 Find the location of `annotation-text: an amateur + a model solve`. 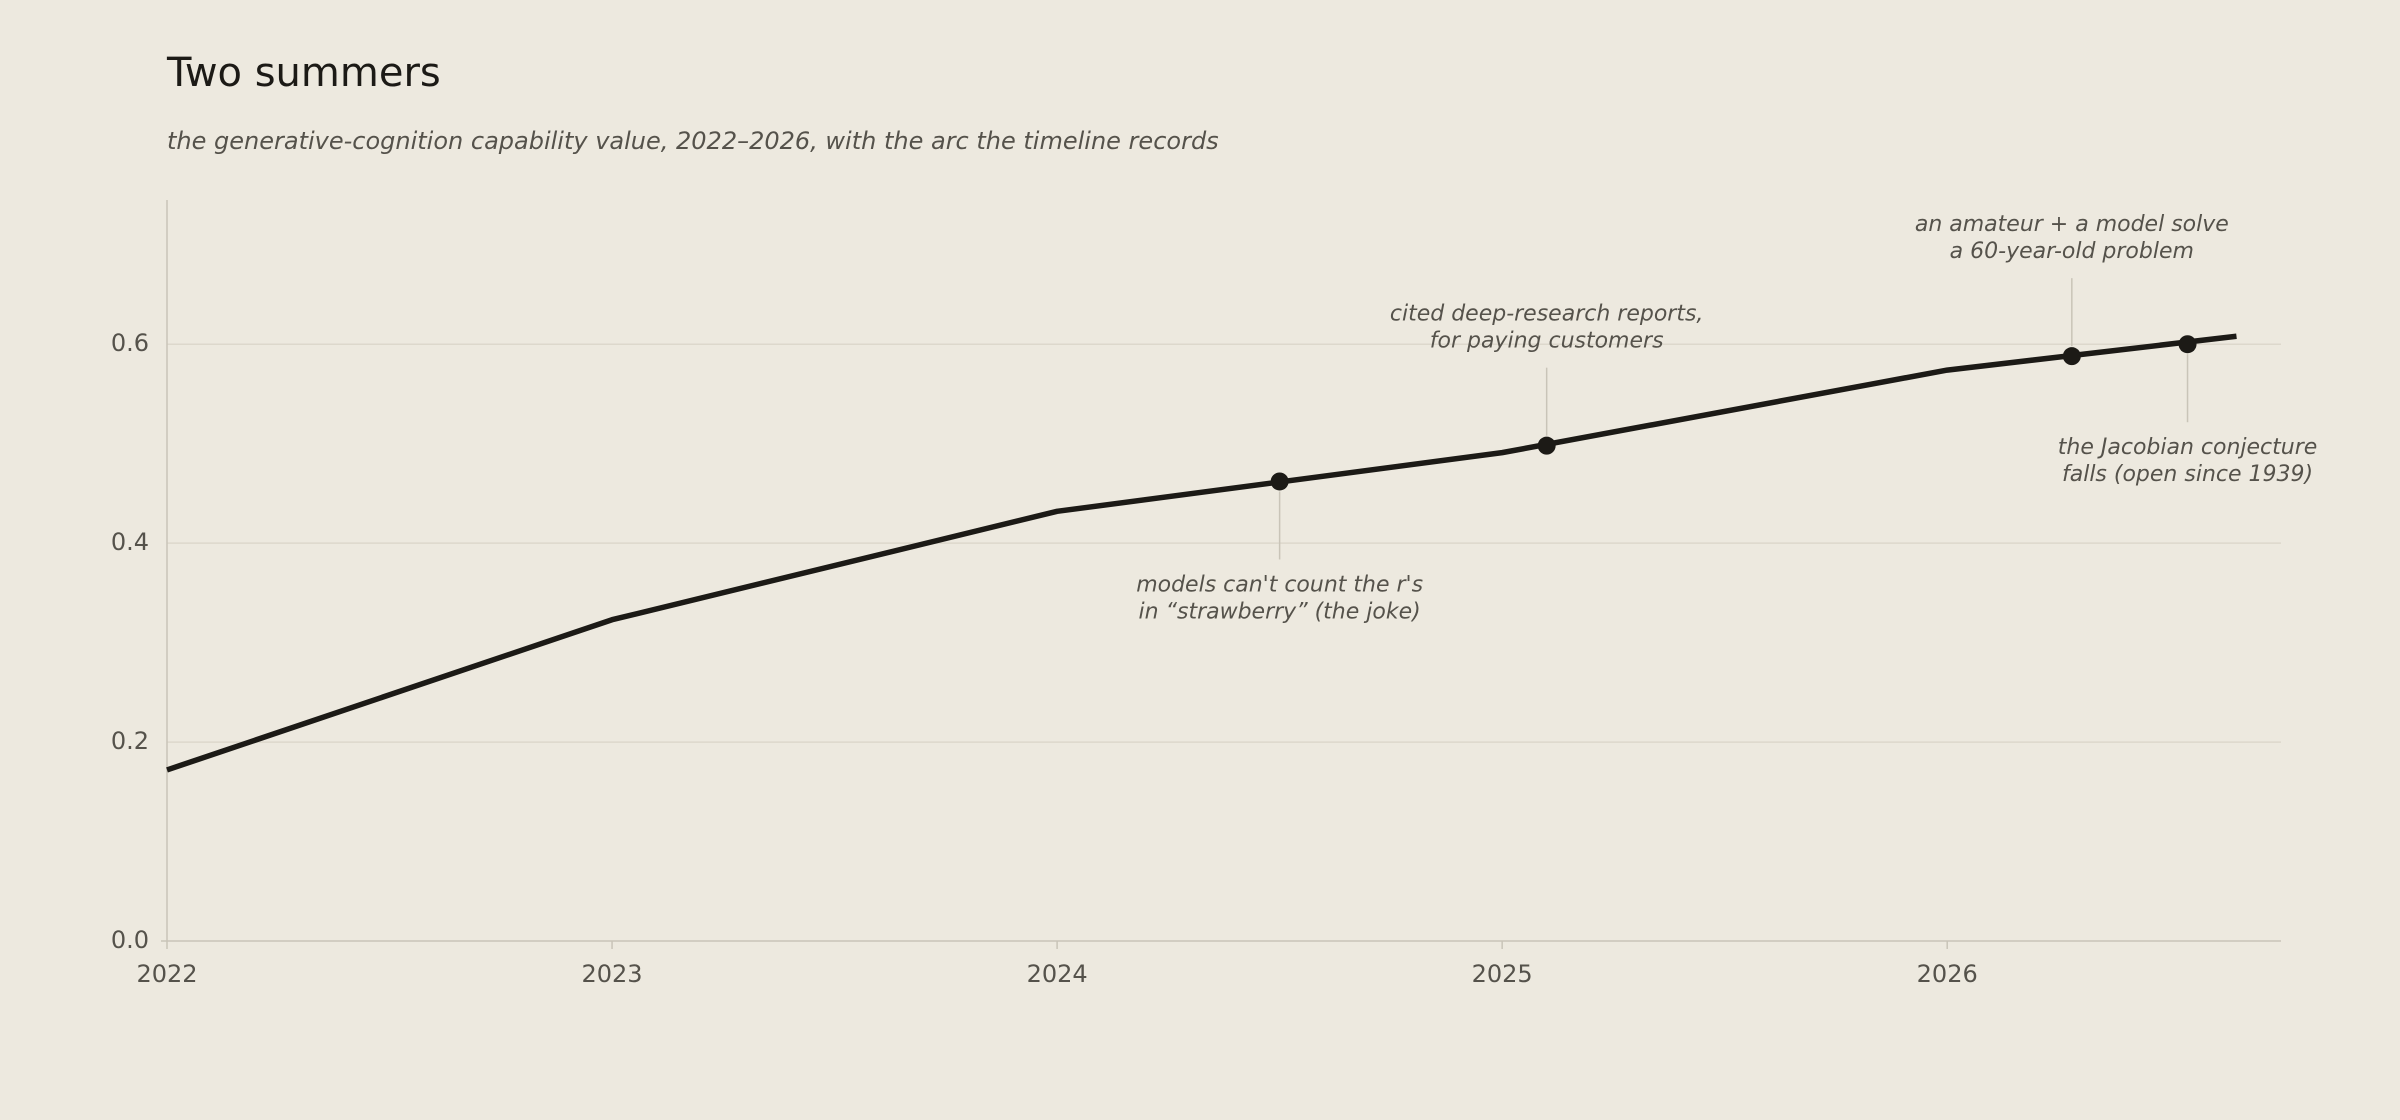

annotation-text: an amateur + a model solve is located at coordinates (2072, 224).